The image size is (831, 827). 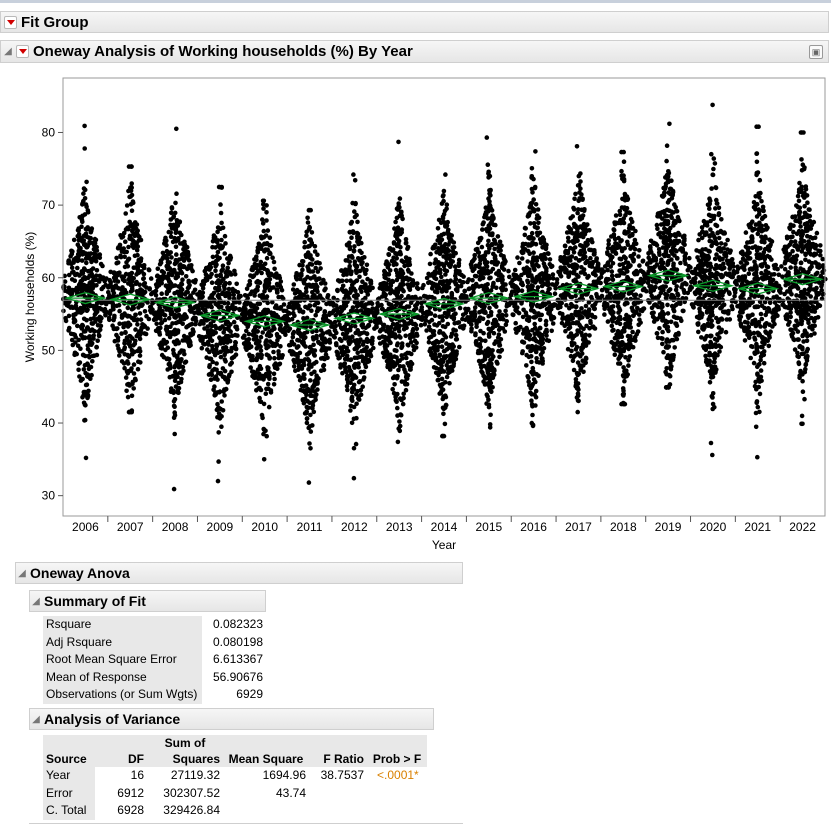 What do you see at coordinates (816, 52) in the screenshot?
I see `report-options-icon: ▣` at bounding box center [816, 52].